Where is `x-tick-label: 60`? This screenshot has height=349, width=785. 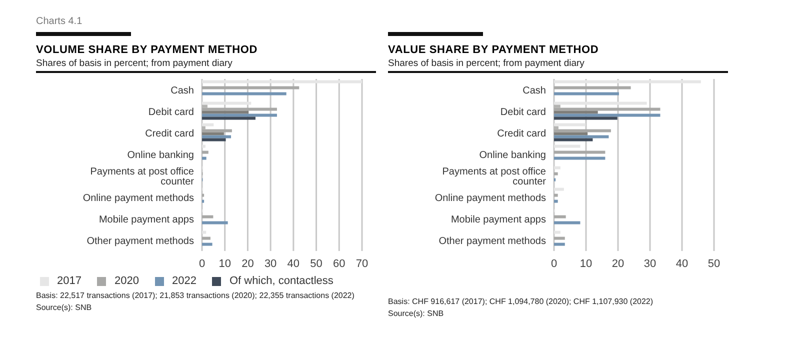 x-tick-label: 60 is located at coordinates (339, 264).